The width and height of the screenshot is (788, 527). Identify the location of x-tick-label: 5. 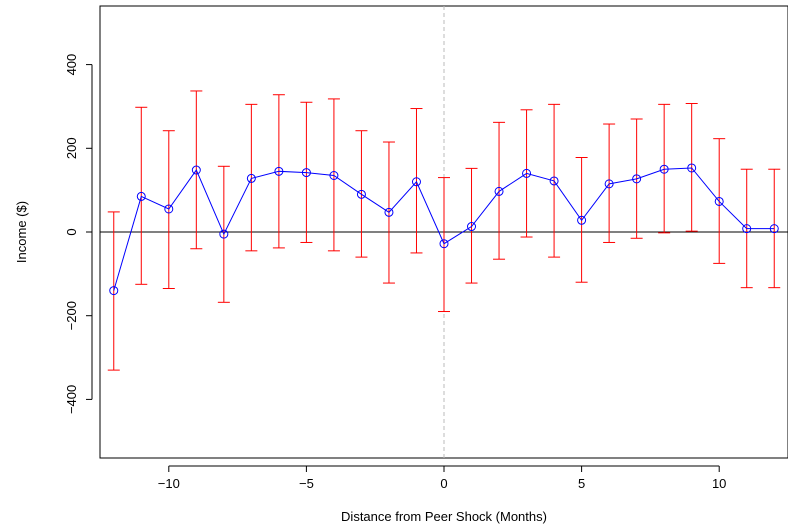
(581, 483).